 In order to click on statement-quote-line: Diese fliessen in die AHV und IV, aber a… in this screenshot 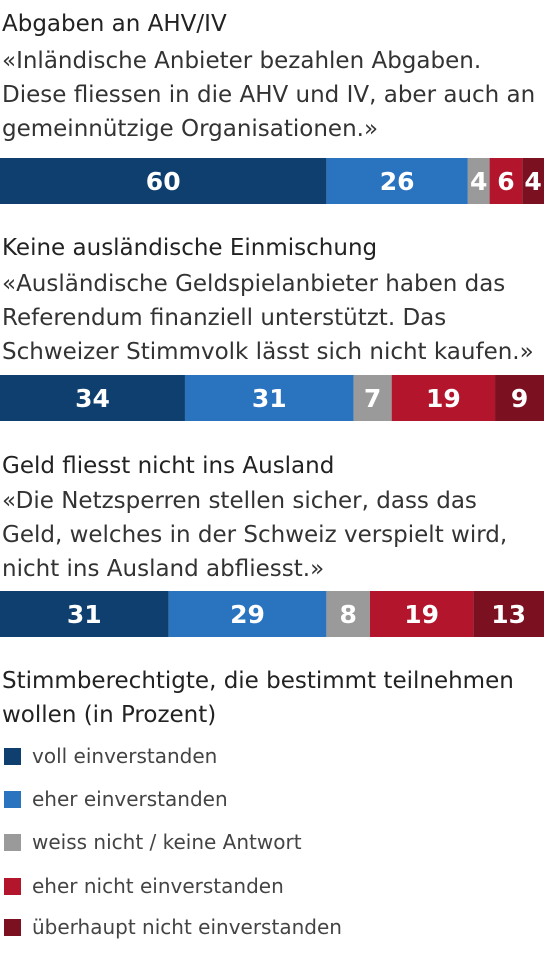, I will do `click(269, 95)`.